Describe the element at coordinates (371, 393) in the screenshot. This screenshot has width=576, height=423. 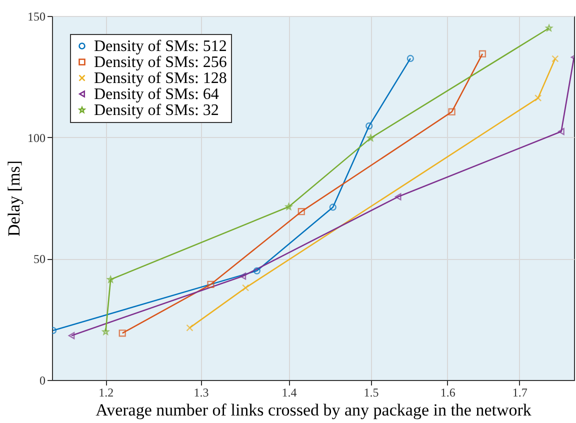
I see `x-tick-label: 1.5` at that location.